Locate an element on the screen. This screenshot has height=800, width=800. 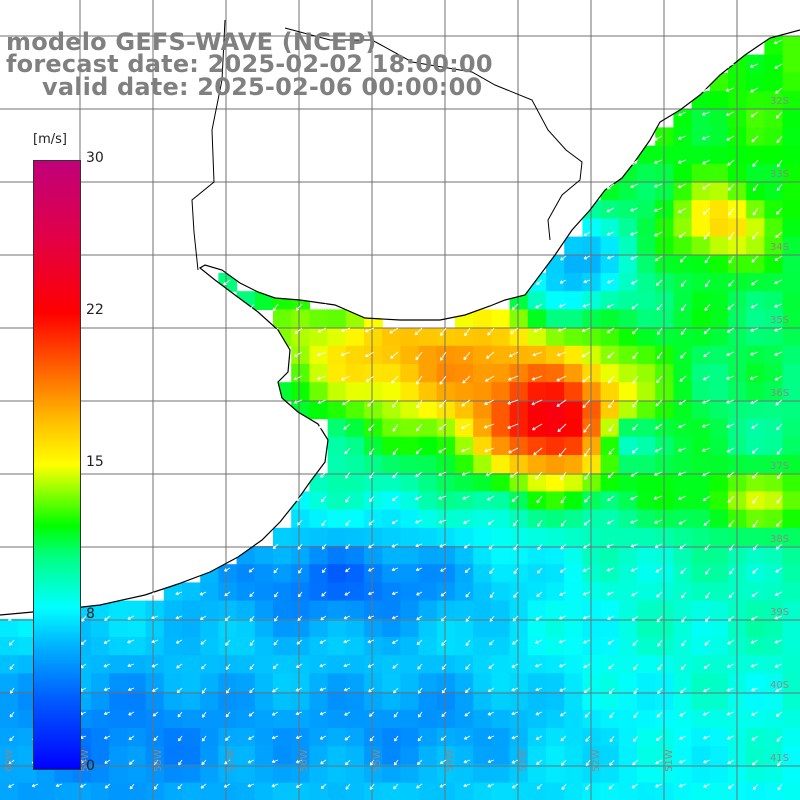
colorbar-tick-15: 15 is located at coordinates (95, 462).